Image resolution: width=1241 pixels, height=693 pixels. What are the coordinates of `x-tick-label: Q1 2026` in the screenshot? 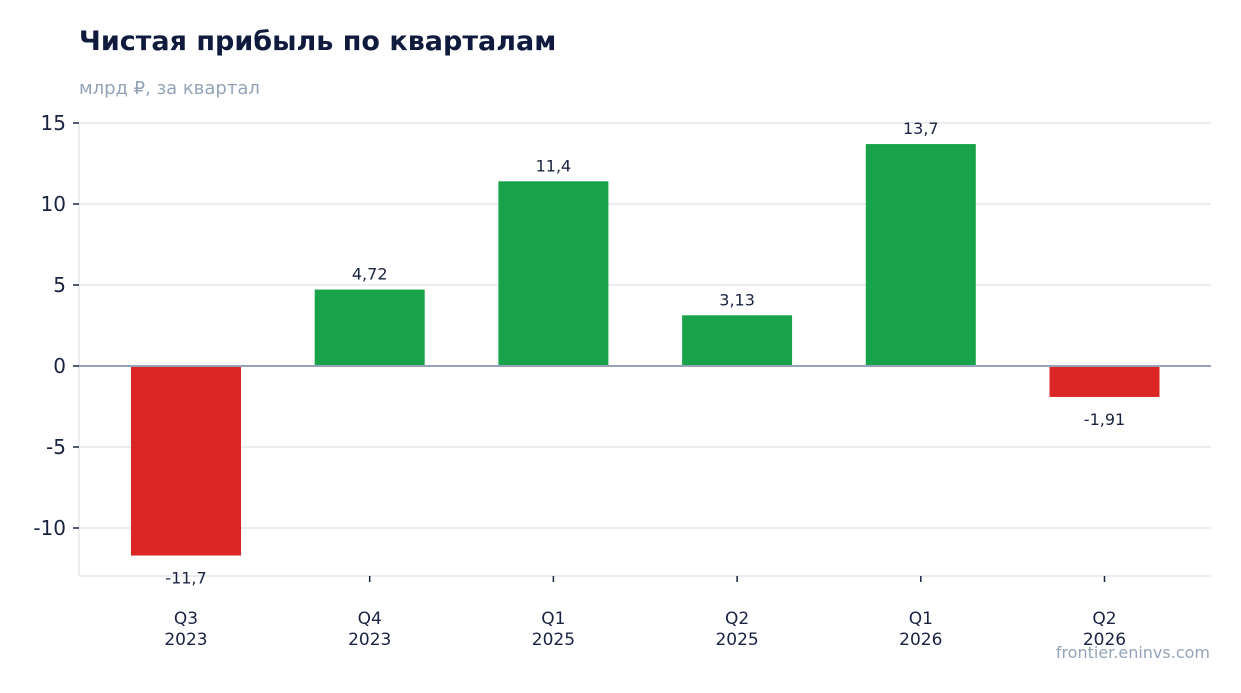 It's located at (920, 629).